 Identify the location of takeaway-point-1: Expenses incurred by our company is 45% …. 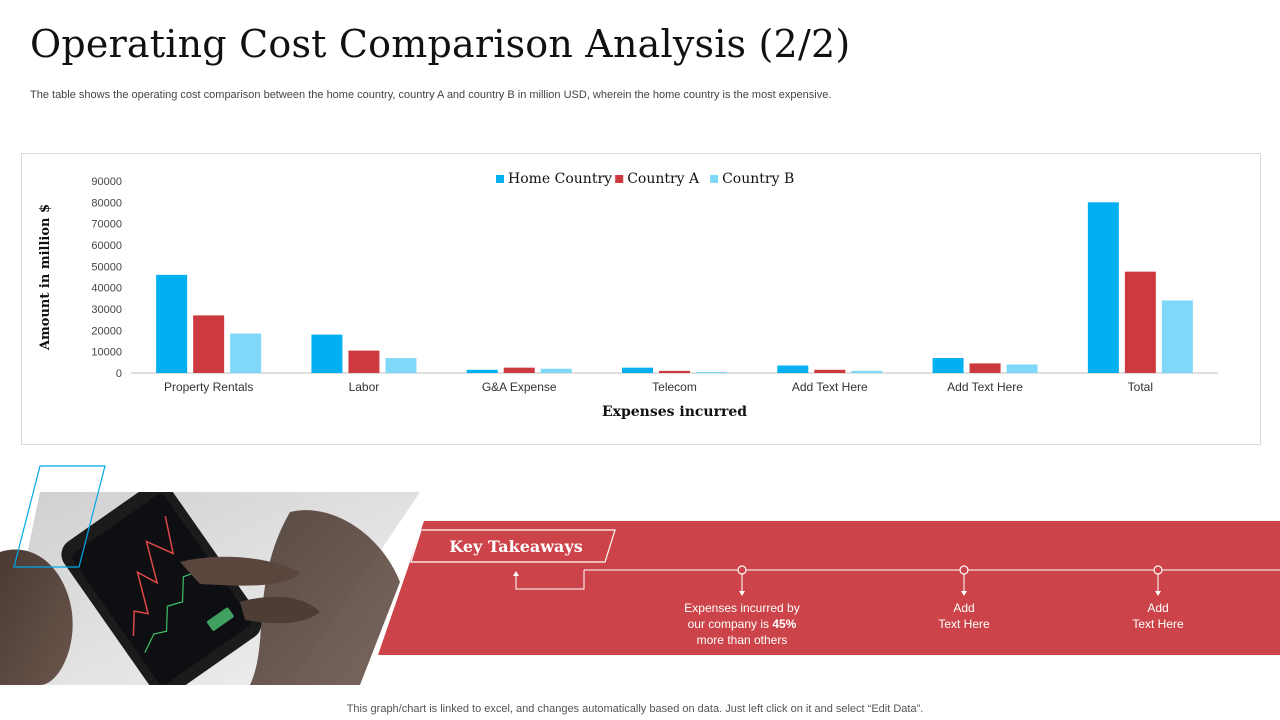
(742, 624).